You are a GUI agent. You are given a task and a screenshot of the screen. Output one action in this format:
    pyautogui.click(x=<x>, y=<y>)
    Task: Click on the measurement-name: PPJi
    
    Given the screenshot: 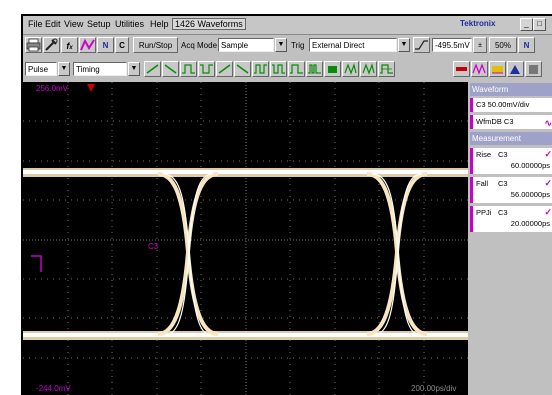 What is the action you would take?
    pyautogui.click(x=484, y=212)
    